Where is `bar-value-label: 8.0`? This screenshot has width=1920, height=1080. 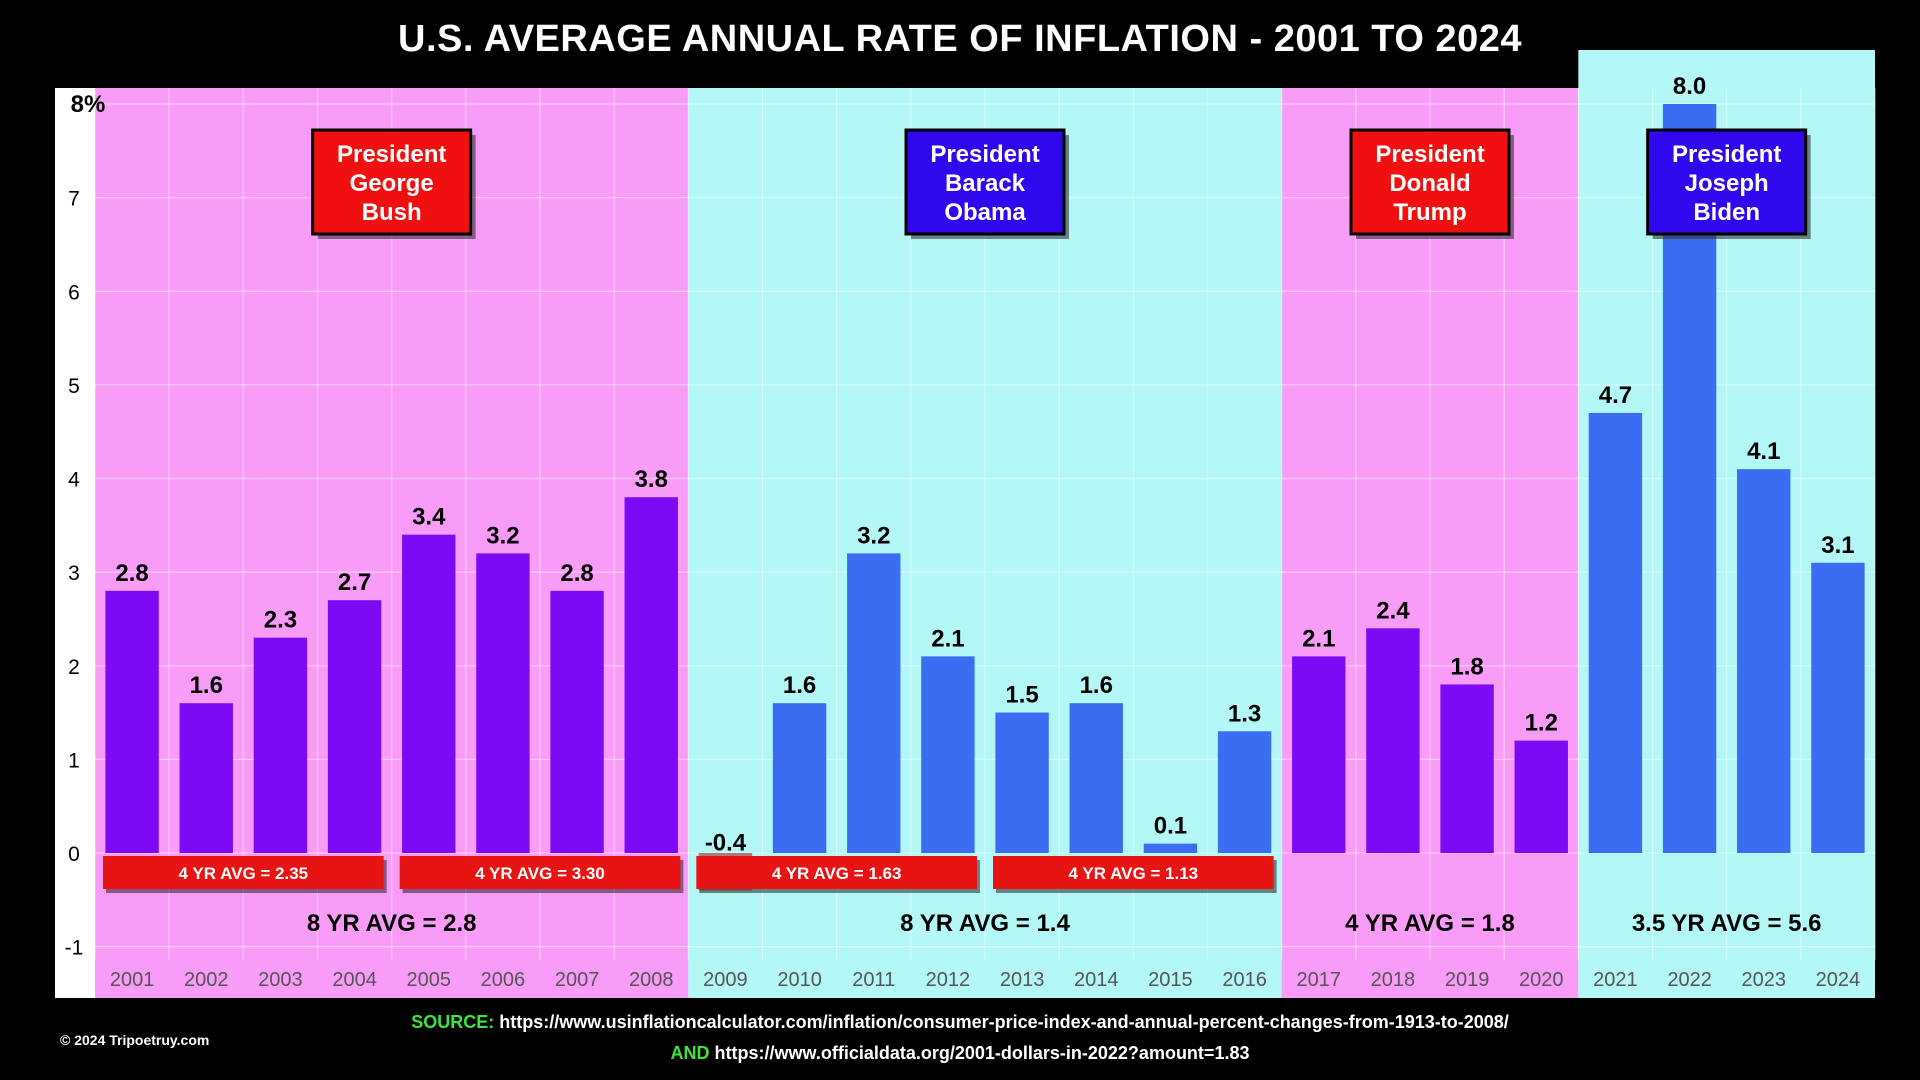
bar-value-label: 8.0 is located at coordinates (1689, 86).